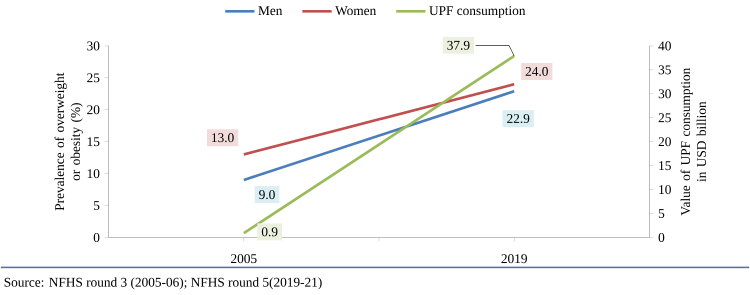 This screenshot has width=750, height=295. Describe the element at coordinates (665, 189) in the screenshot. I see `y2-tick-label: 10` at that location.